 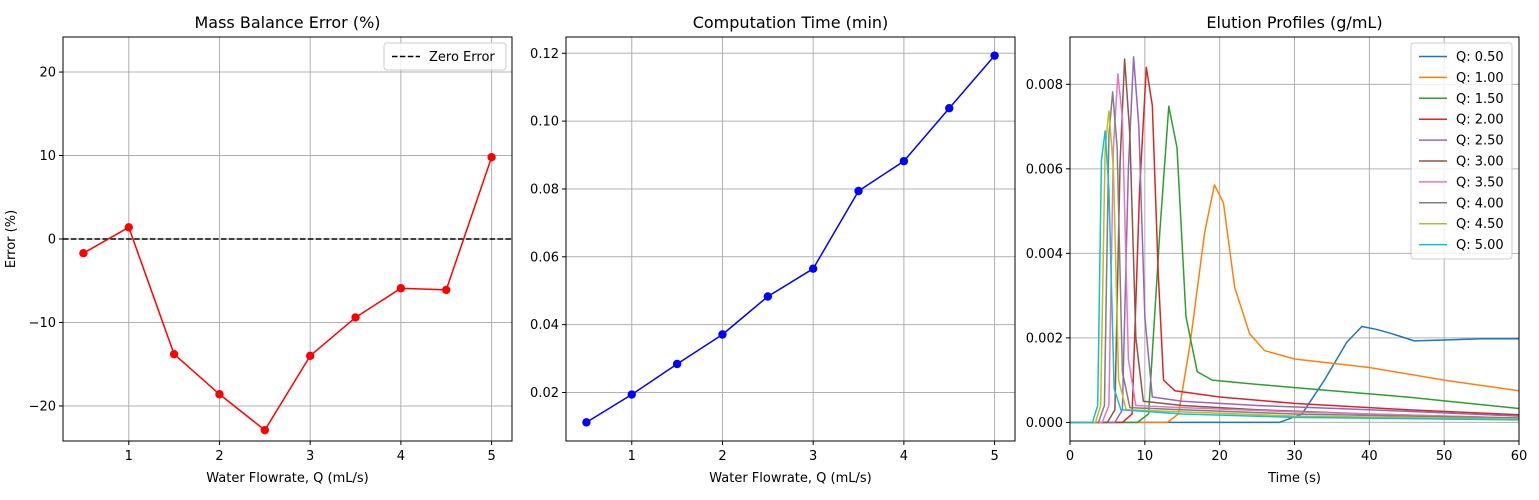 What do you see at coordinates (1044, 169) in the screenshot?
I see `y-tick-label: 0.006` at bounding box center [1044, 169].